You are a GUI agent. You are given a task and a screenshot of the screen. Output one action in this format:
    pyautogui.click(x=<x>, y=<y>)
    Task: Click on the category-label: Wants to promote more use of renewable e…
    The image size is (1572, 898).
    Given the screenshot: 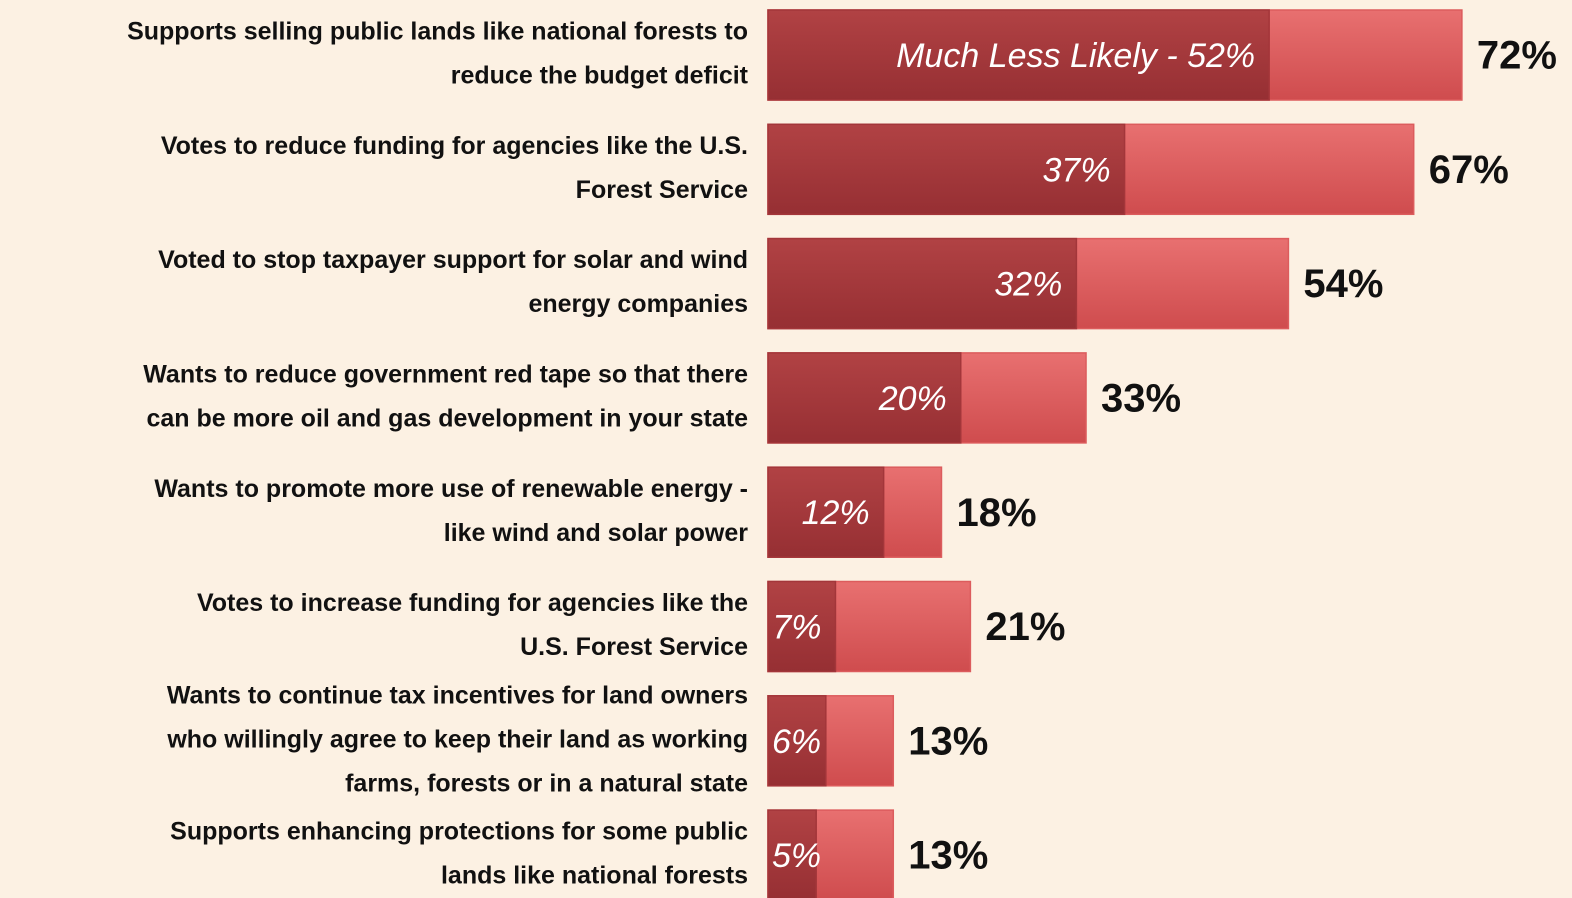 What is the action you would take?
    pyautogui.click(x=451, y=489)
    